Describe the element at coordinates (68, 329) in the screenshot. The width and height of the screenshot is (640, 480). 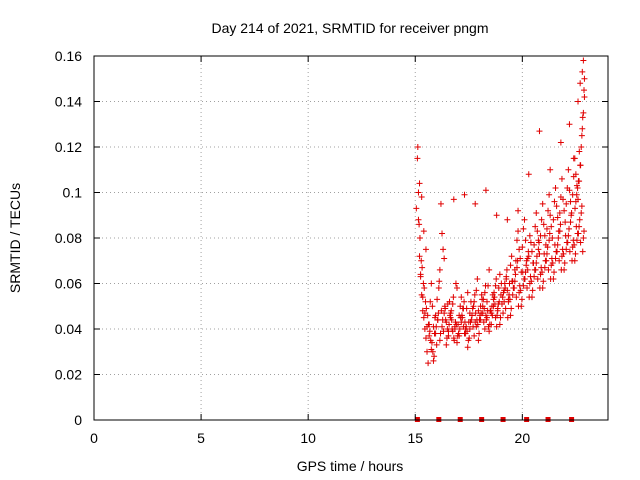
I see `y-tick-label: 0.04` at that location.